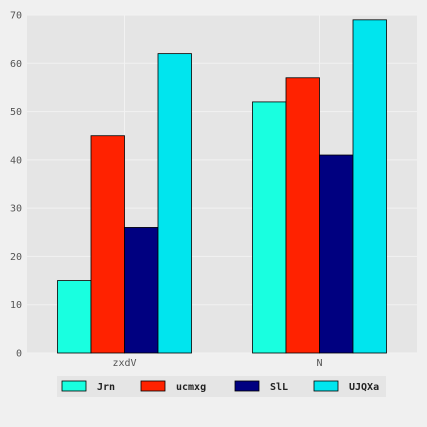  Describe the element at coordinates (174, 203) in the screenshot. I see `bar-UJQXa-zxdV` at that location.